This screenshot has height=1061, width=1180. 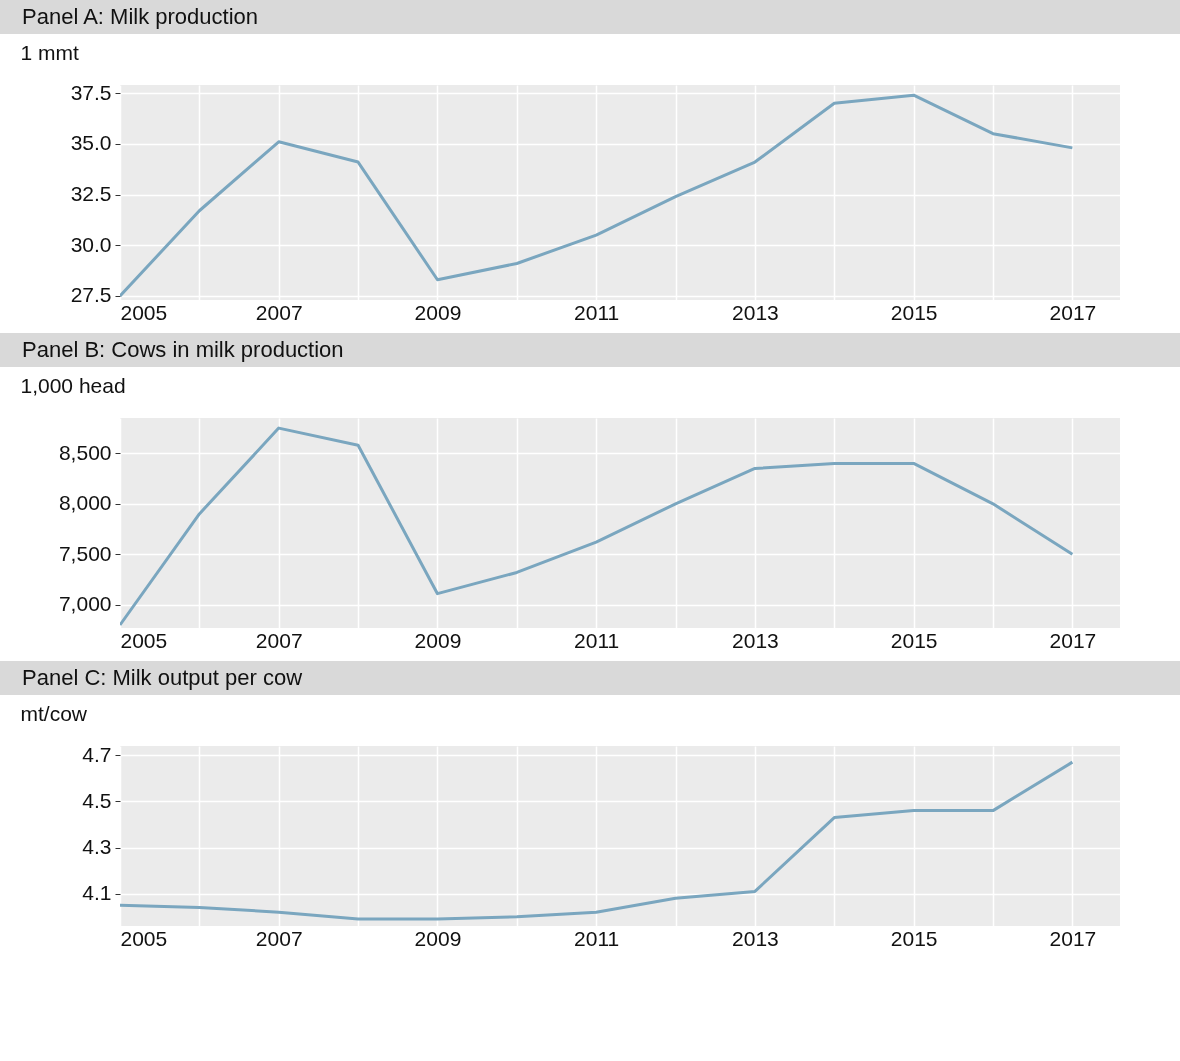 I want to click on y-tick-label: 32.5, so click(x=91, y=194).